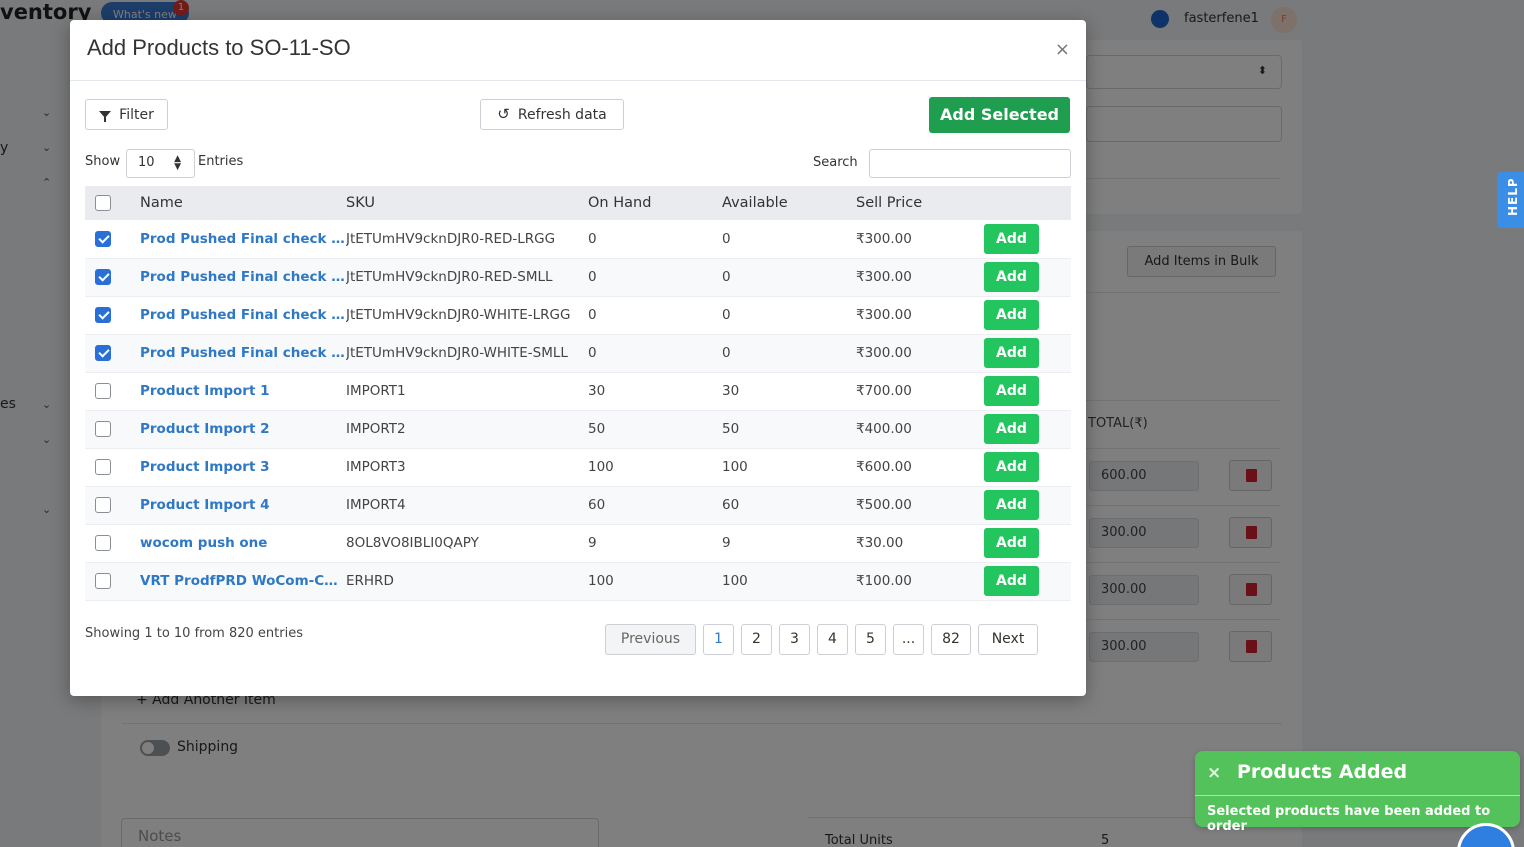 The width and height of the screenshot is (1524, 847). Describe the element at coordinates (458, 315) in the screenshot. I see `sku-cell: JtETUmHV9cknDJR0-WHITE-LRGG` at that location.